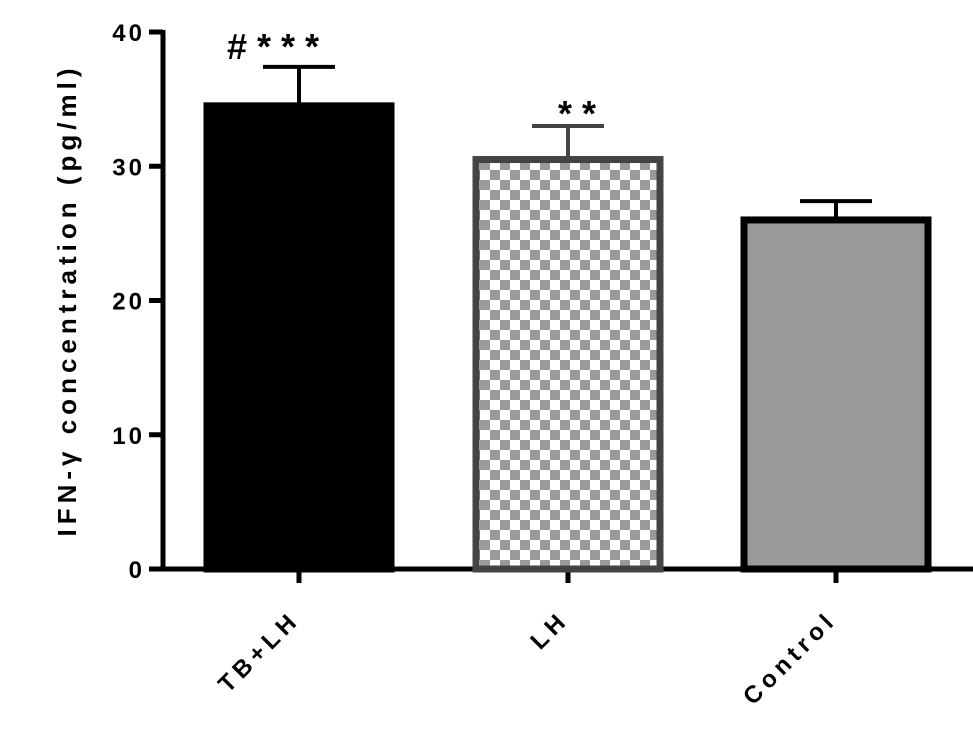 This screenshot has height=745, width=973. Describe the element at coordinates (577, 113) in the screenshot. I see `significance-annotation: * *` at that location.